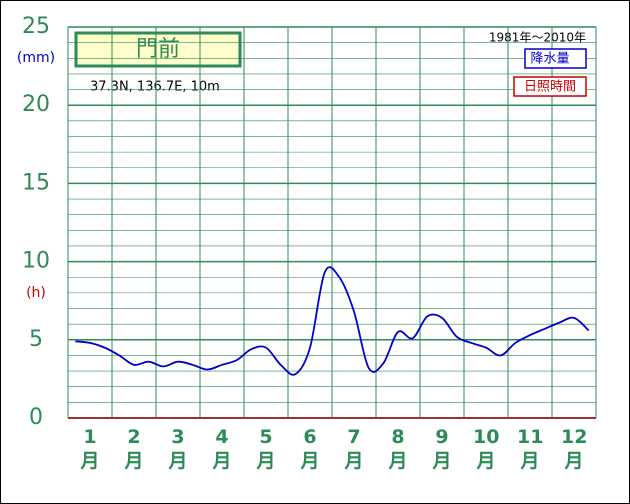 This screenshot has width=630, height=504. I want to click on x-tick-label: 6月, so click(310, 449).